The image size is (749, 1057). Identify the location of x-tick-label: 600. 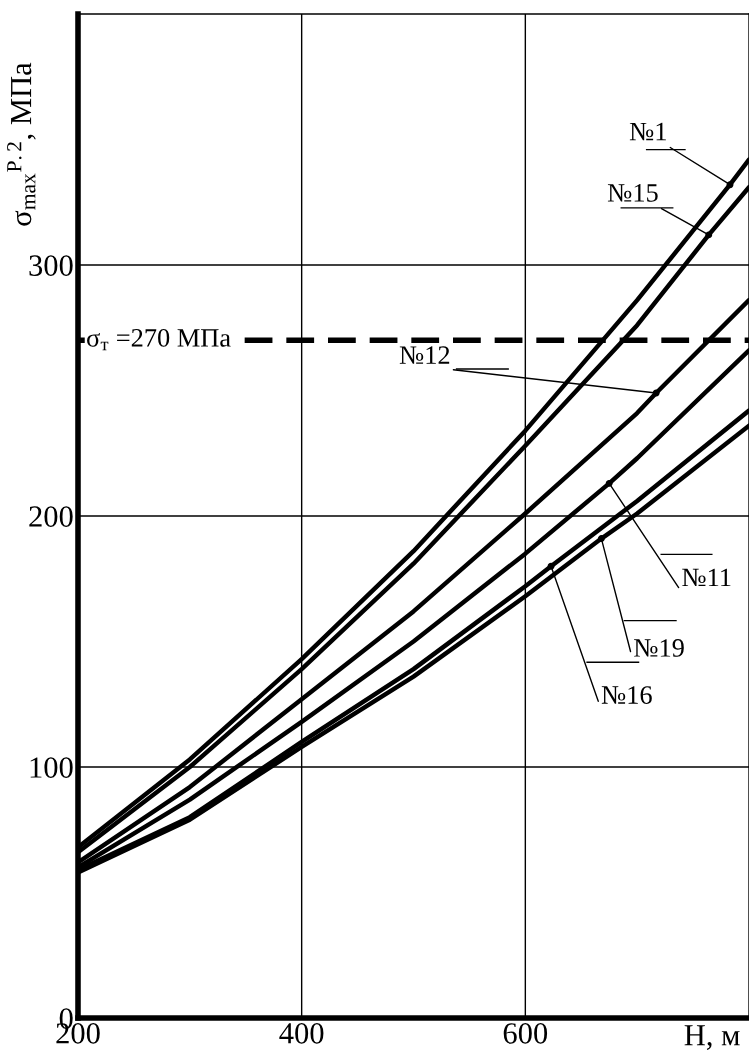
(525, 1033).